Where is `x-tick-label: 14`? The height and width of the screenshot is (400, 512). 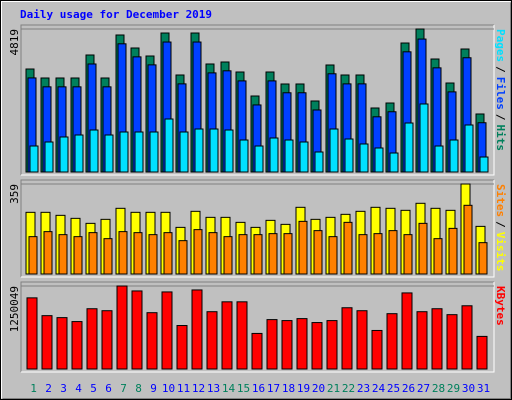 x-tick-label: 14 is located at coordinates (229, 388).